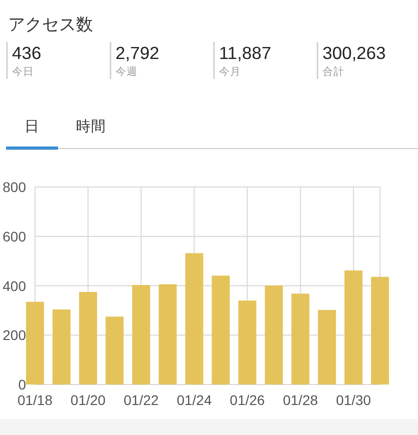 The height and width of the screenshot is (435, 418). I want to click on text: 日, so click(32, 127).